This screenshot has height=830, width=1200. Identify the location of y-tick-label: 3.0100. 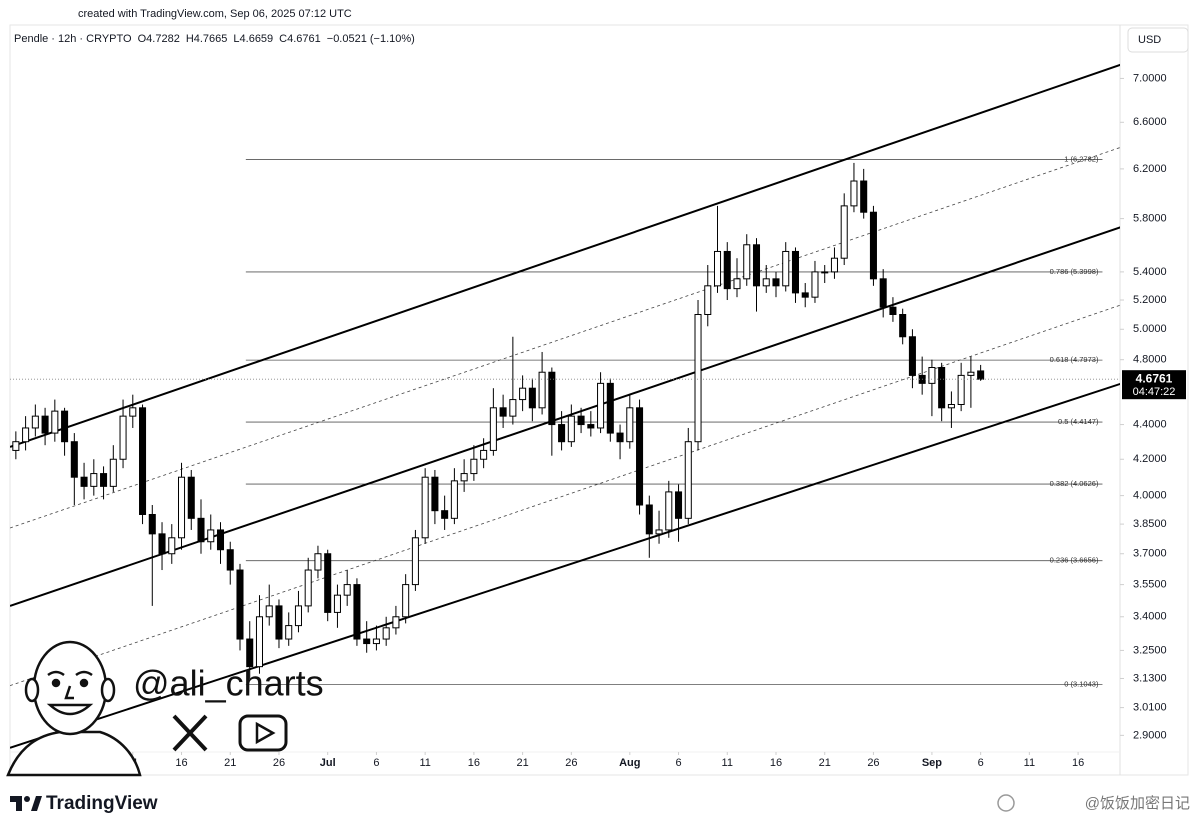
(1150, 708).